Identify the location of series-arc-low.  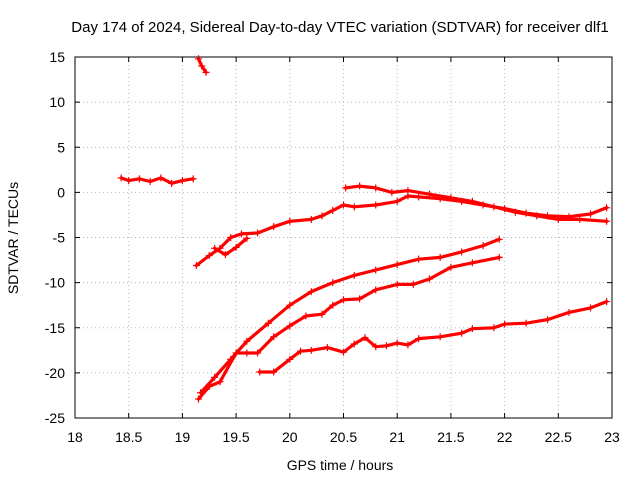
(433, 337).